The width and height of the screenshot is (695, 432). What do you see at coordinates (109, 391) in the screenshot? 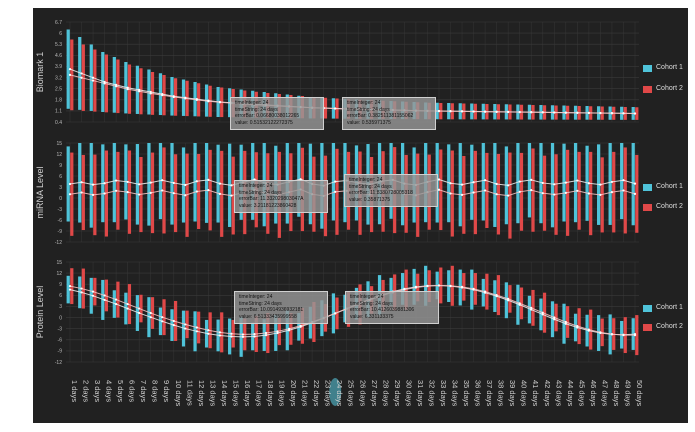
I see `x-tick-label: 4 days` at bounding box center [109, 391].